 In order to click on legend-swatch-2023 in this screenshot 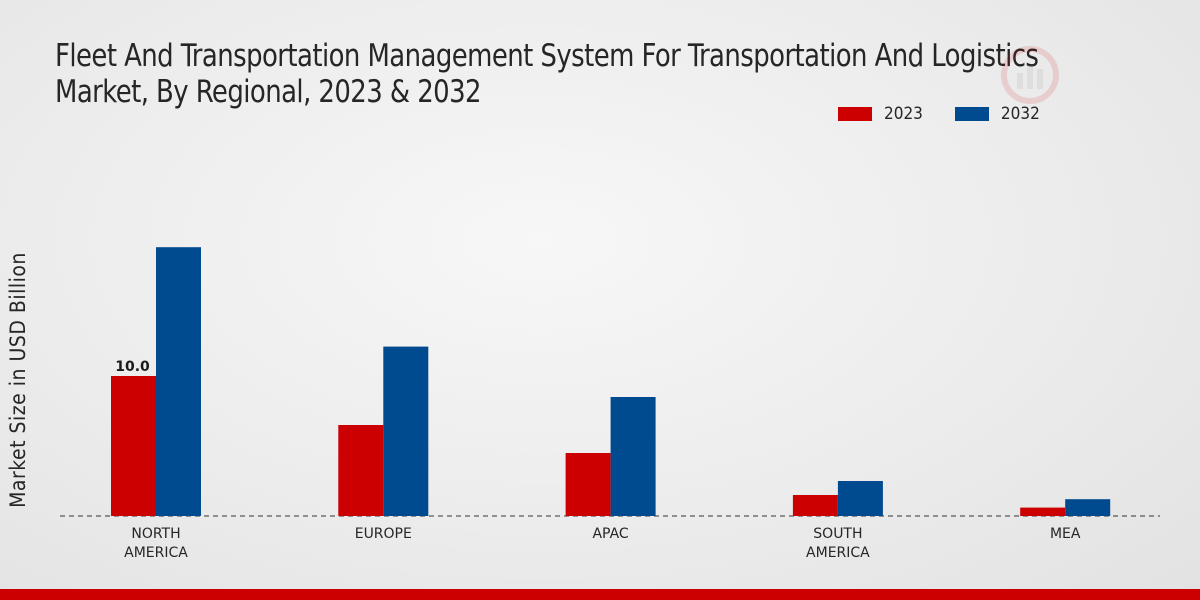, I will do `click(855, 114)`.